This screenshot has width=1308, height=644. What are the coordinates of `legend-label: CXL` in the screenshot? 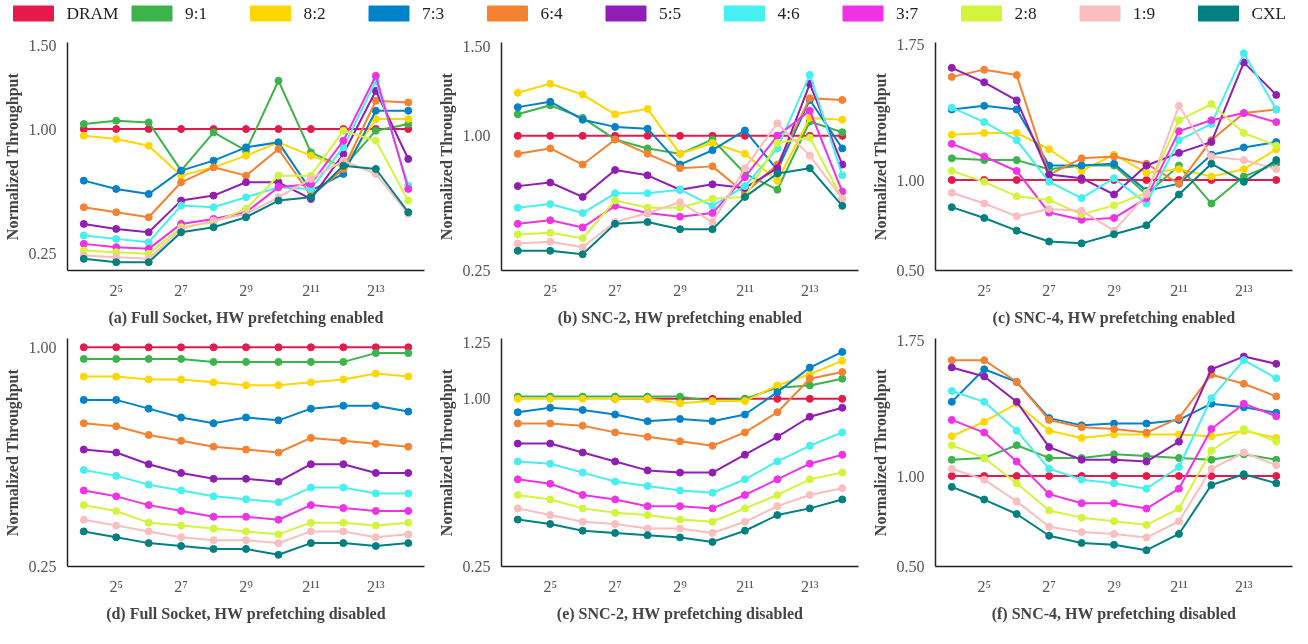 It's located at (1269, 13).